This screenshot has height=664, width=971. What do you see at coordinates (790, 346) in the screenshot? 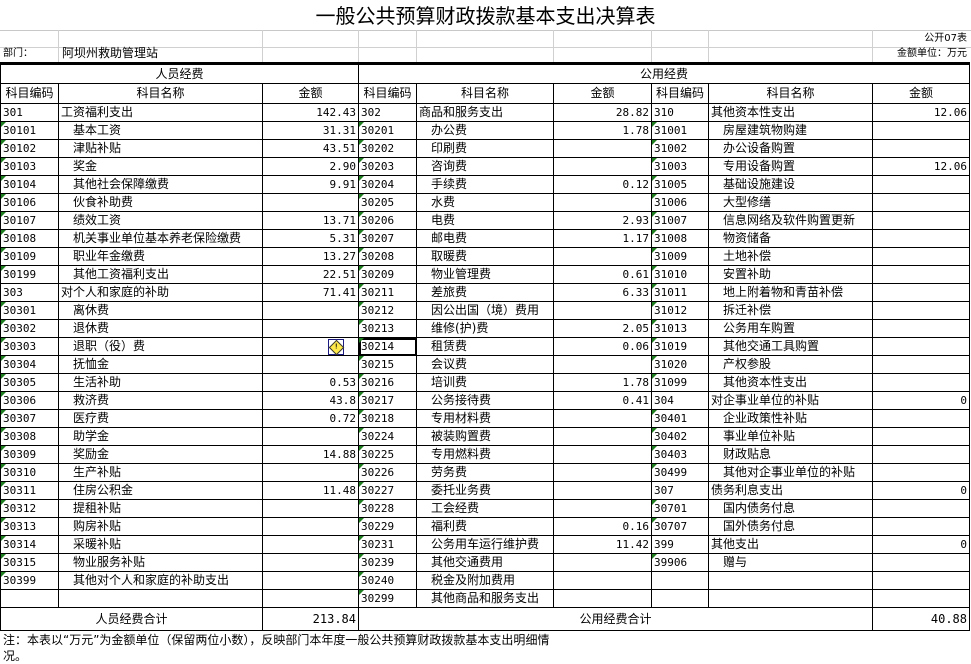
I see `right-name-cell: 其他交通工具购置` at bounding box center [790, 346].